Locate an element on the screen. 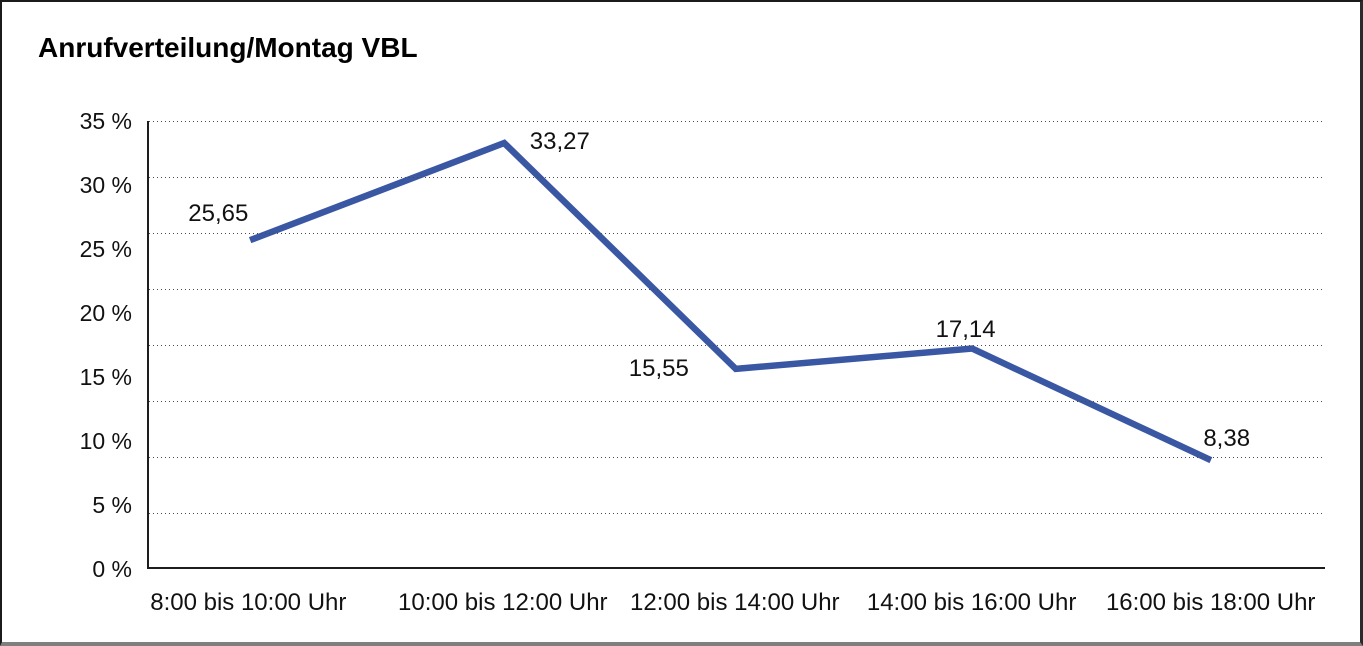  y-tick-label: 15 % is located at coordinates (105, 377).